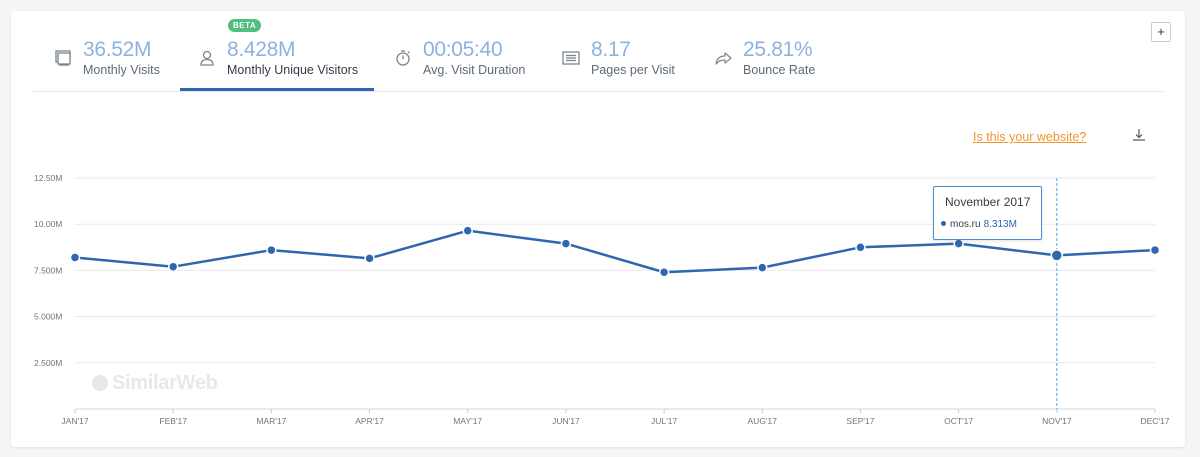  What do you see at coordinates (571, 58) in the screenshot?
I see `pages-icon` at bounding box center [571, 58].